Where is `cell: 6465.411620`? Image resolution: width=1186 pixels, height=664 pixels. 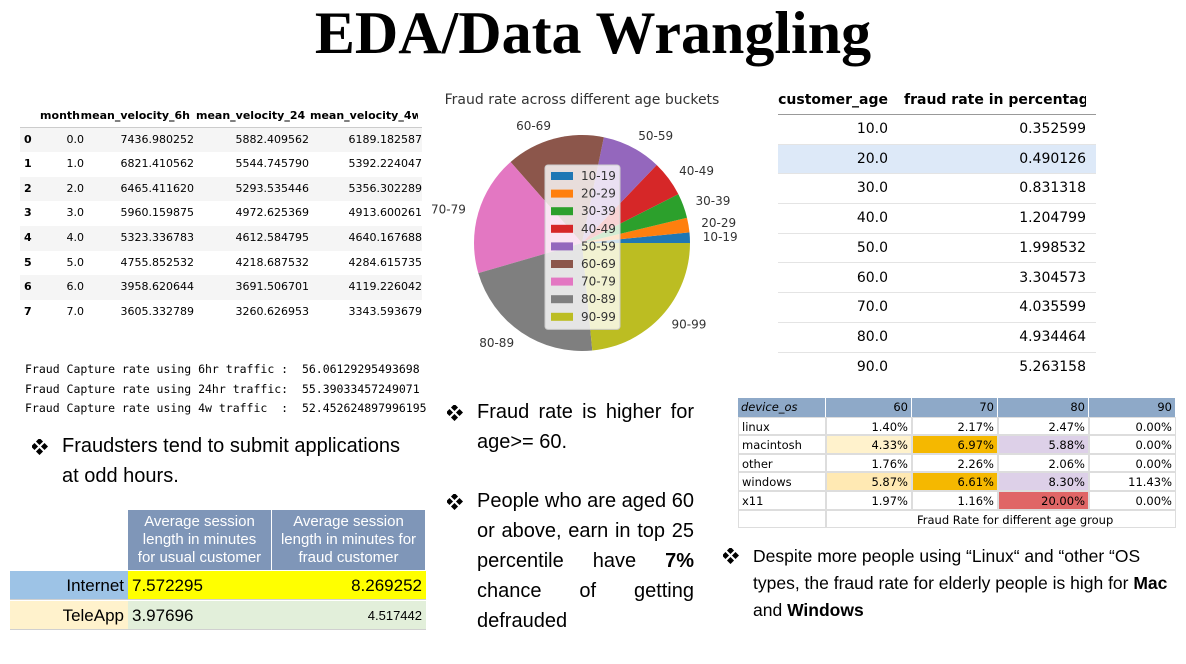 cell: 6465.411620 is located at coordinates (157, 188).